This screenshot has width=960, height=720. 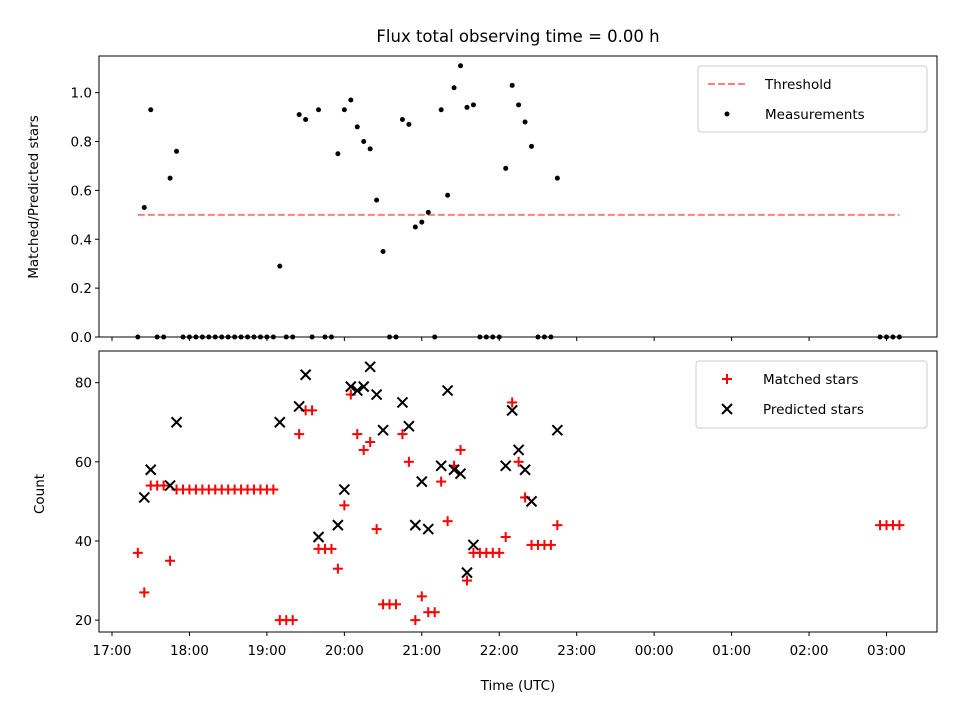 What do you see at coordinates (731, 651) in the screenshot?
I see `bottom-x-tick-label: 01:00` at bounding box center [731, 651].